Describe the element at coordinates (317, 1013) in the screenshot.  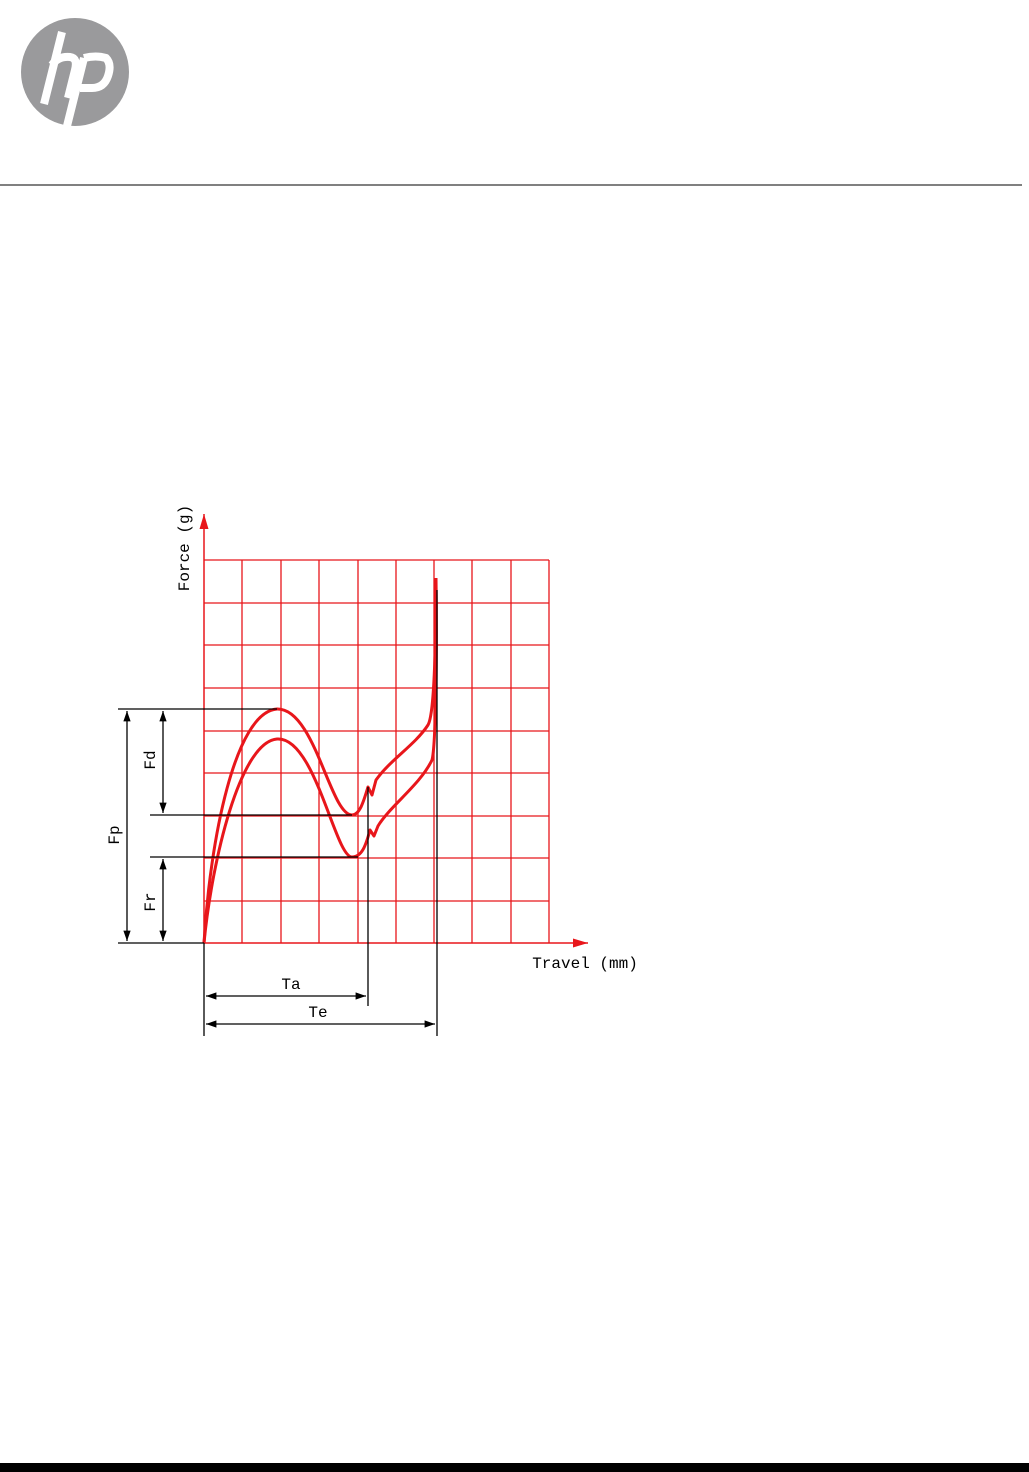
I see `te-label: Te` at that location.